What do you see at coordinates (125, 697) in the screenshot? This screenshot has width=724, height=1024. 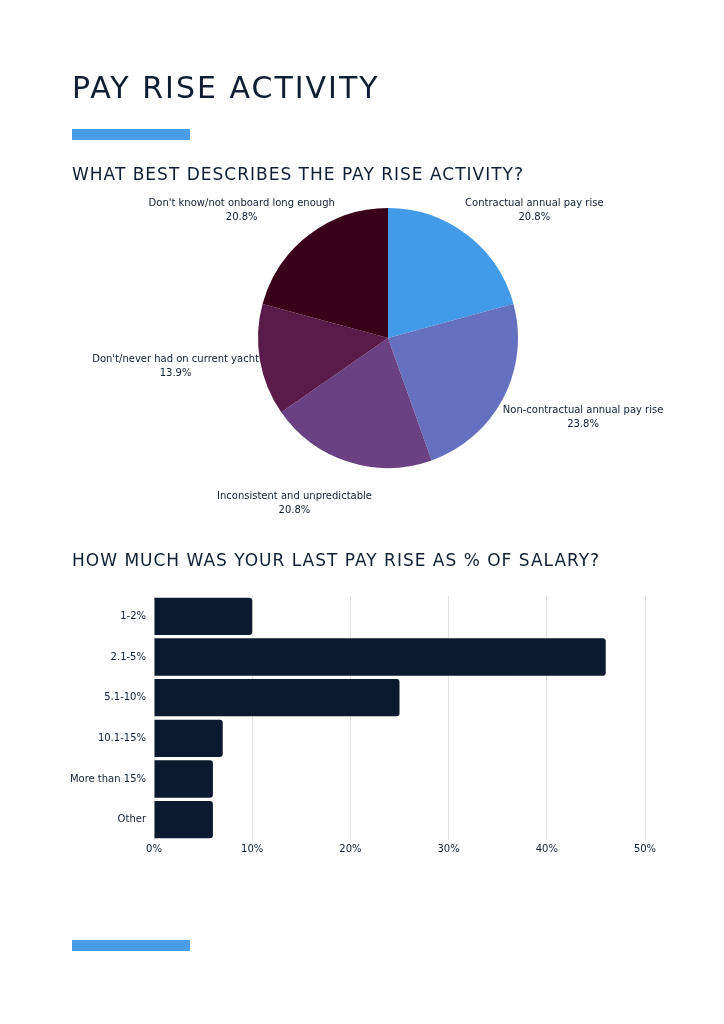 I see `y-tick-label: 5.1-10%` at bounding box center [125, 697].